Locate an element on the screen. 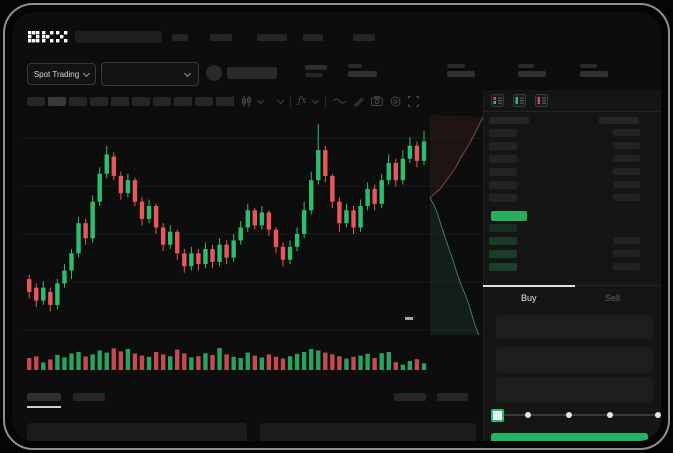  amount-slider is located at coordinates (572, 415).